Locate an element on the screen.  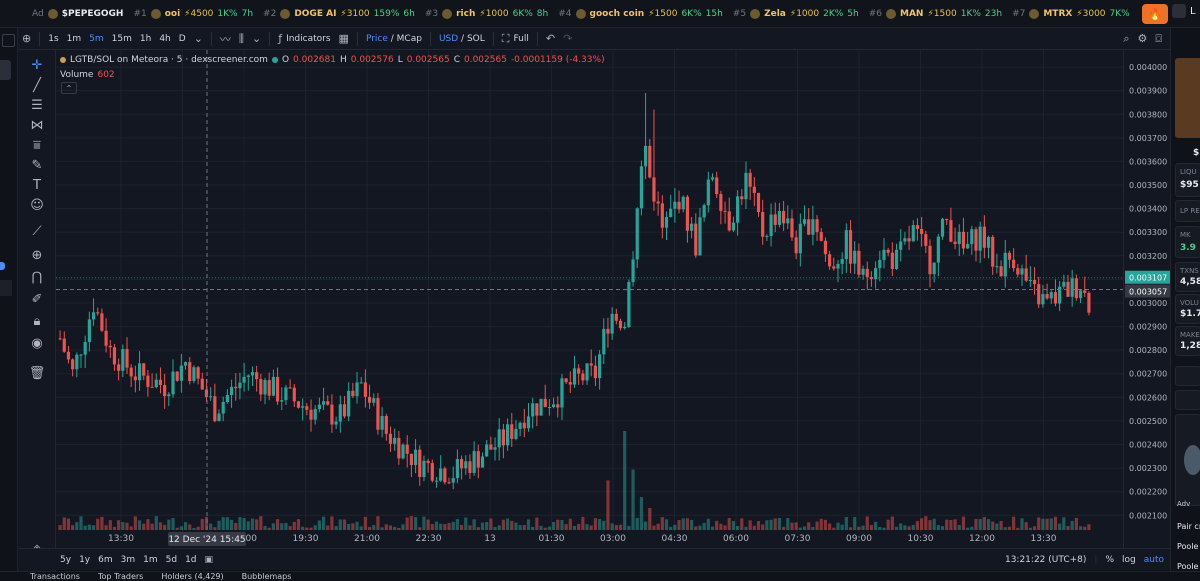
range-5y: 5y is located at coordinates (66, 559).